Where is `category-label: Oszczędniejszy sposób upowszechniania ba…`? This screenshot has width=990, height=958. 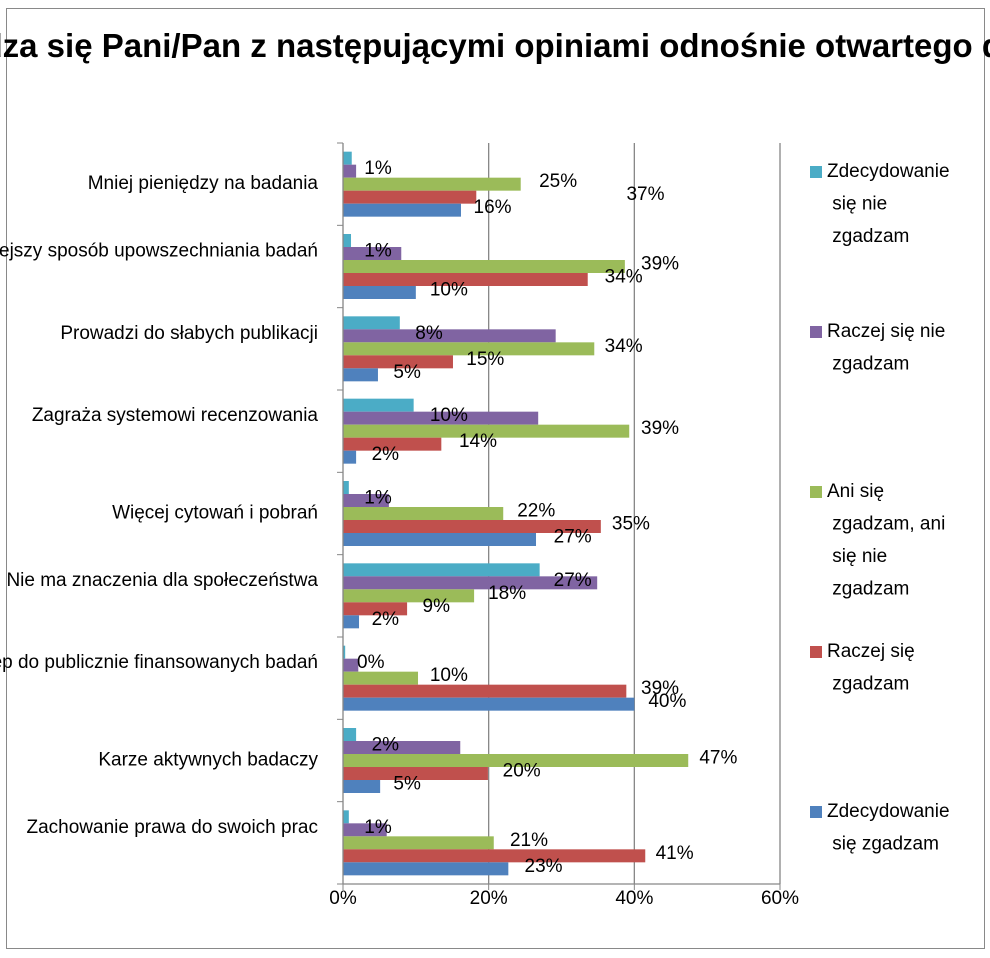 category-label: Oszczędniejszy sposób upowszechniania ba… is located at coordinates (159, 251).